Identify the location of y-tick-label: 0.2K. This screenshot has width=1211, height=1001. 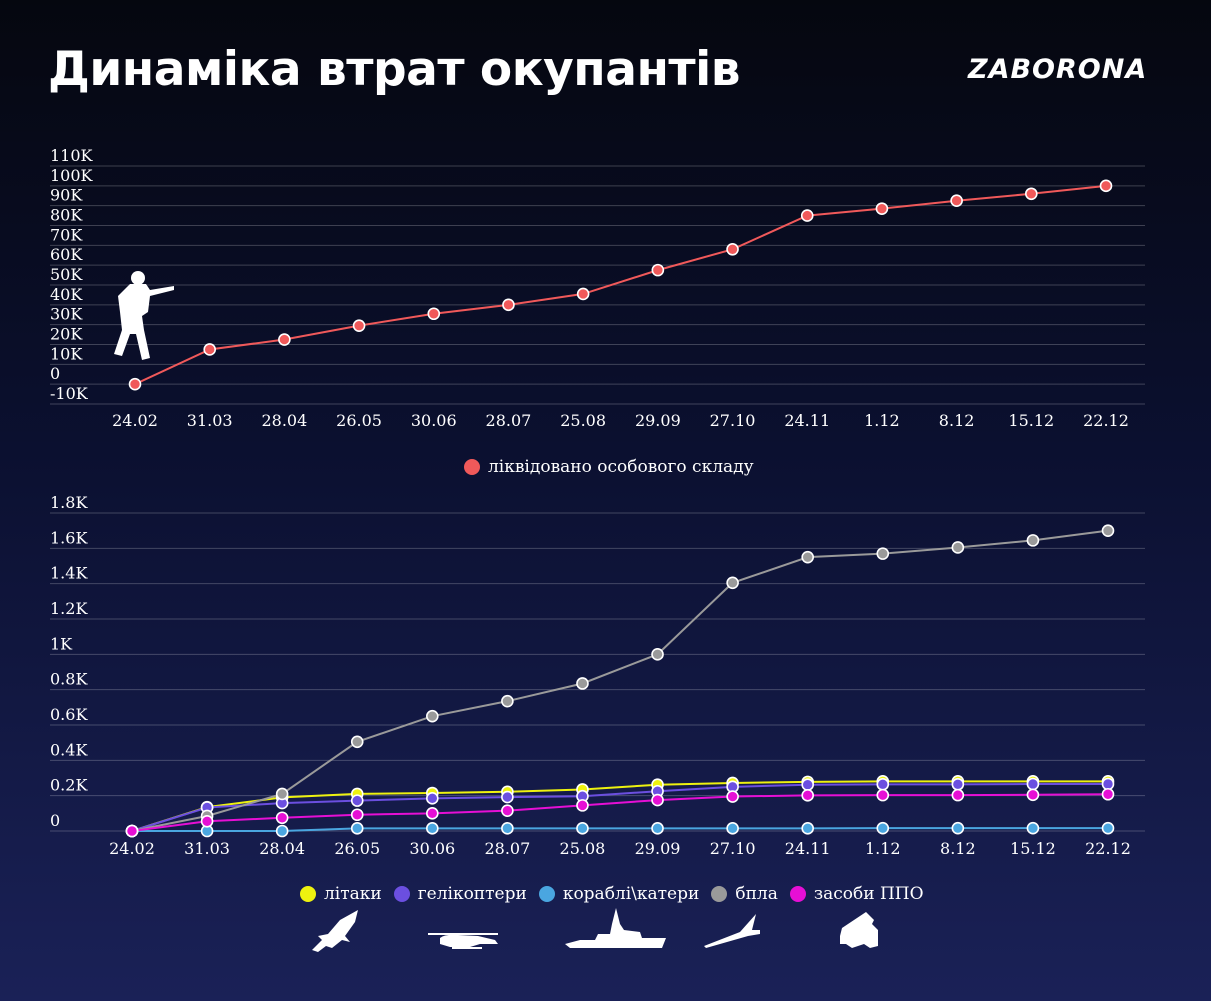
(69, 785).